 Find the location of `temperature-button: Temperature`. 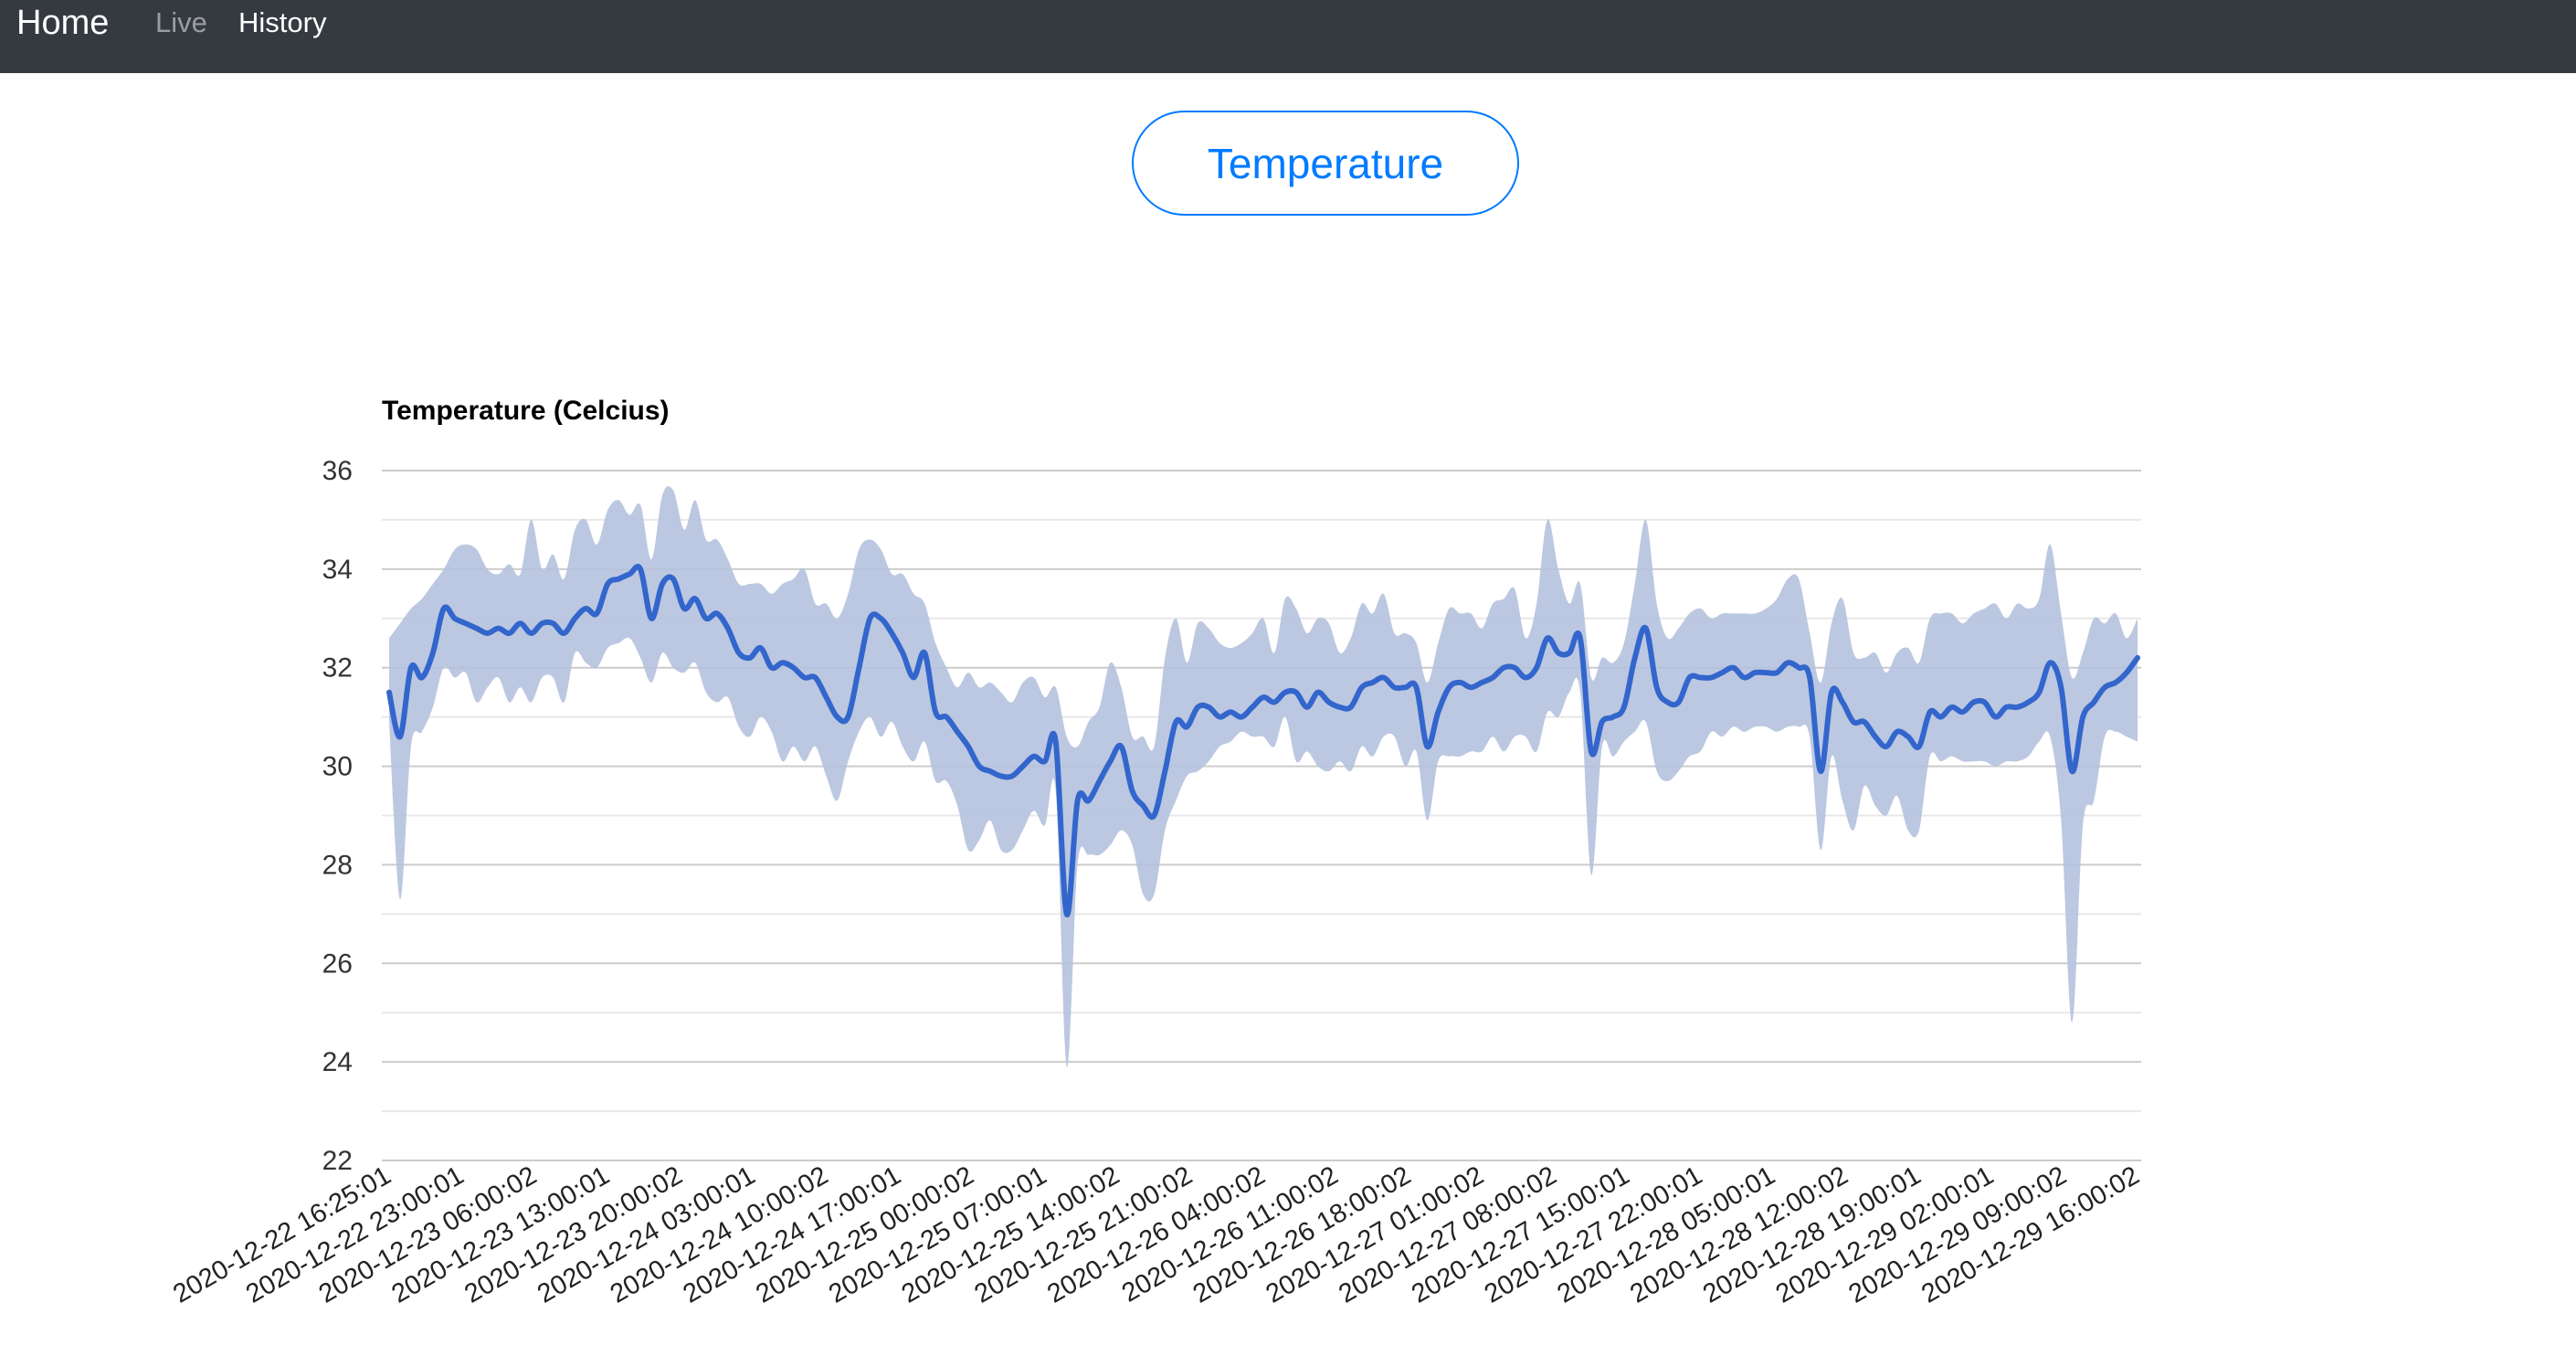

temperature-button: Temperature is located at coordinates (1325, 164).